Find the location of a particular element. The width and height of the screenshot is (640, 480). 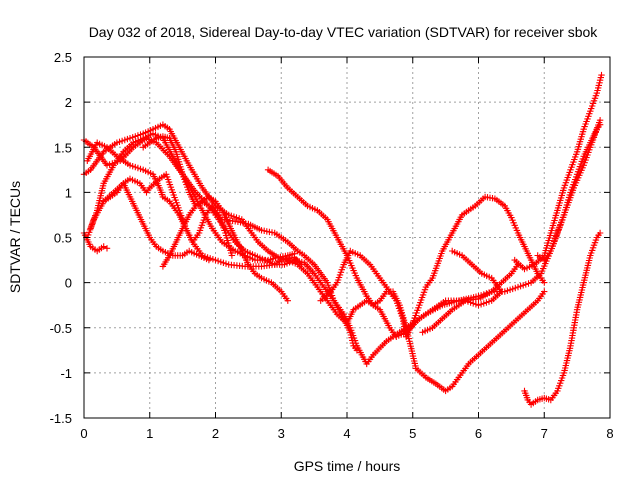

y-tick-label: 1 is located at coordinates (68, 192).